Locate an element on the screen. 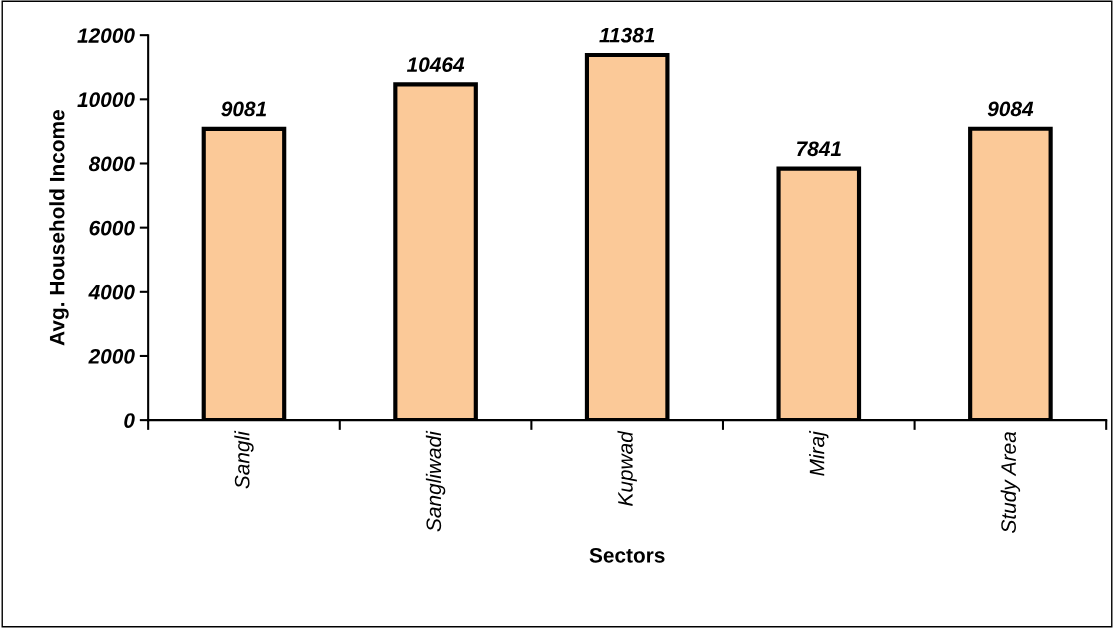 Image resolution: width=1114 pixels, height=628 pixels. x-tick-label: Study Area is located at coordinates (1010, 482).